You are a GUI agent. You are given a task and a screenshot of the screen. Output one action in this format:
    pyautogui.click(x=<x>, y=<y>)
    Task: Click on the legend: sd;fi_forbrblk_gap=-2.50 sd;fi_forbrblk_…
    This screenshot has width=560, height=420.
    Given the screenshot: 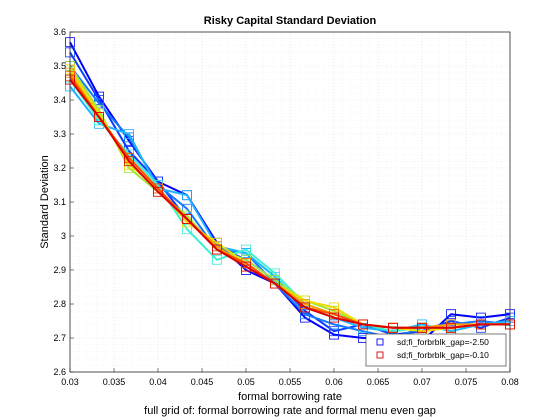 What is the action you would take?
    pyautogui.click(x=436, y=350)
    